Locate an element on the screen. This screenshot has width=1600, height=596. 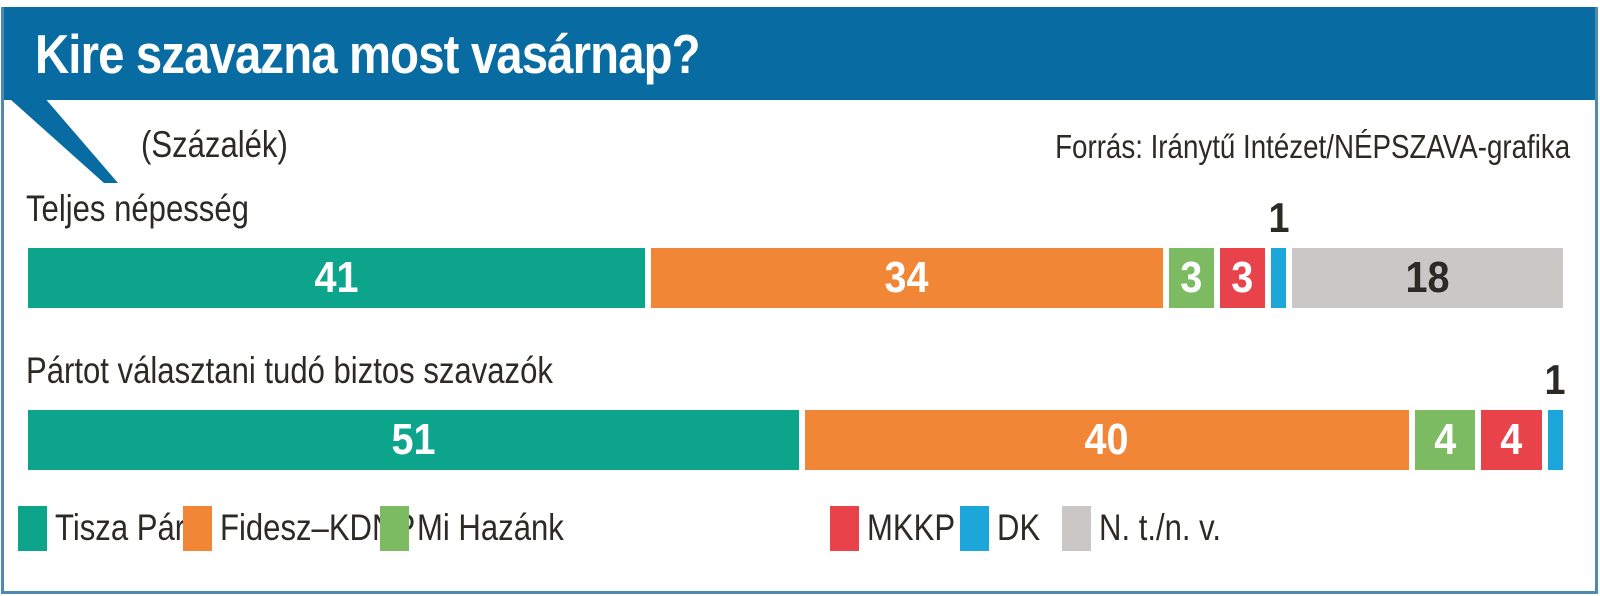
bar-value-label: 40 is located at coordinates (1106, 439).